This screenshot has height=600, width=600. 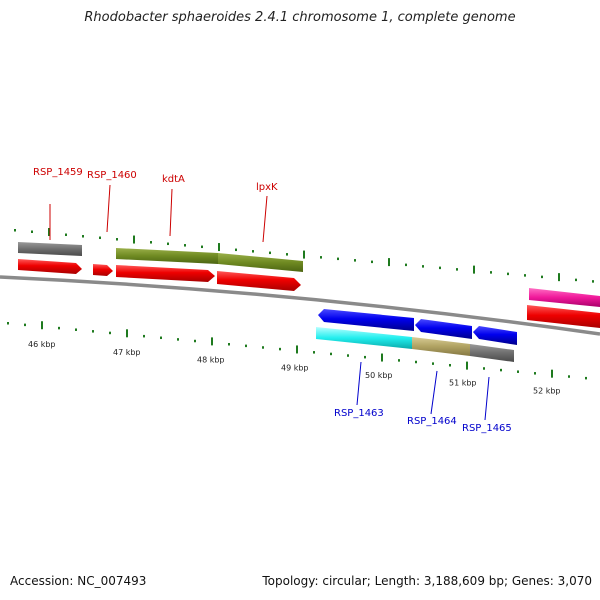 What do you see at coordinates (50, 266) in the screenshot?
I see `gene-arrow-rsp1459` at bounding box center [50, 266].